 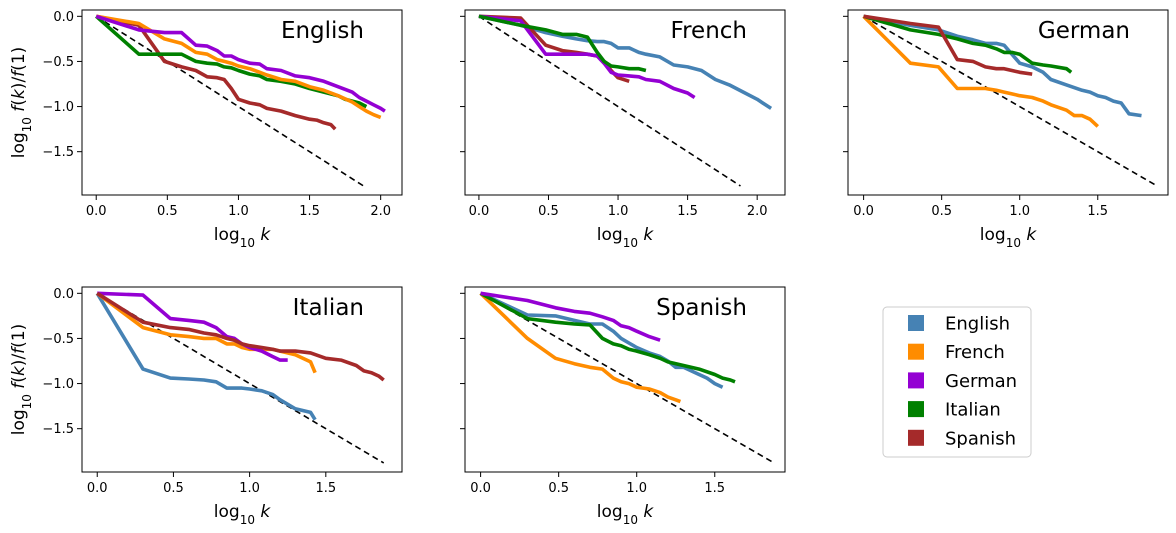 What do you see at coordinates (328, 308) in the screenshot?
I see `panel-title: Italian` at bounding box center [328, 308].